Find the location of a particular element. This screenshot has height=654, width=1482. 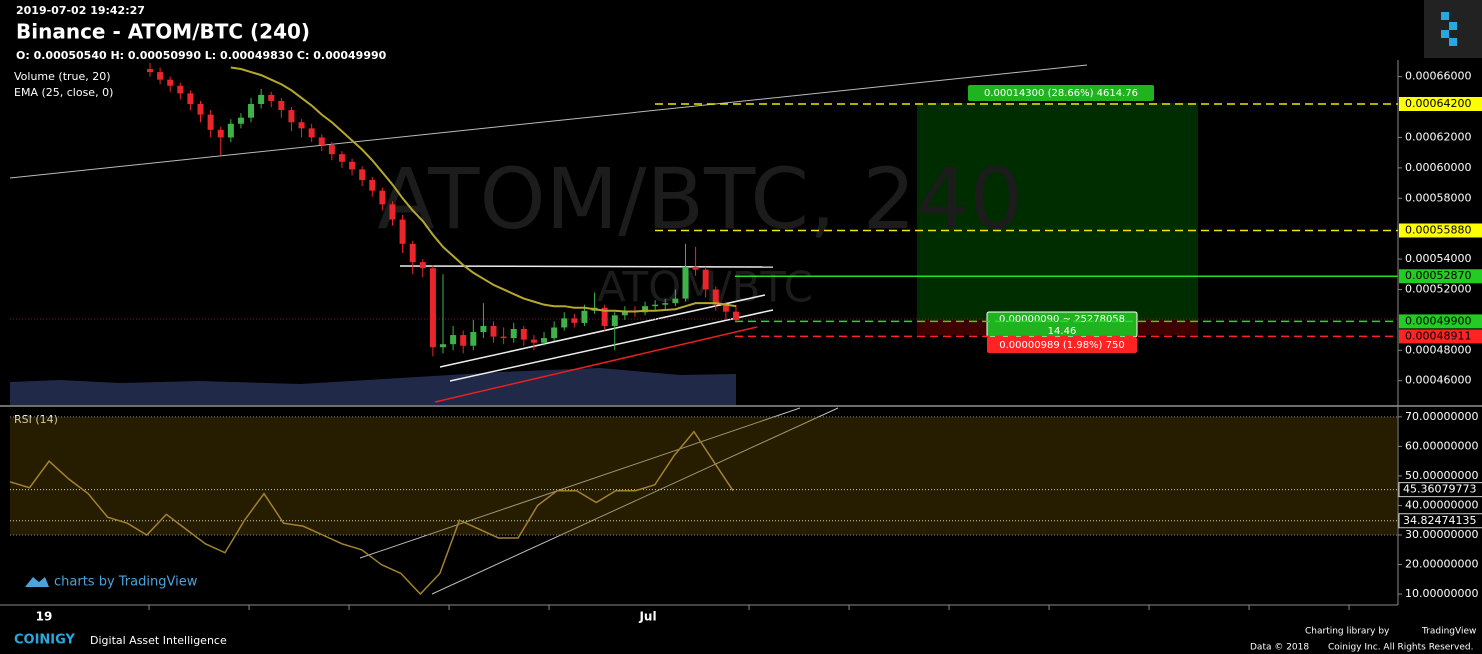

level-label: 0.00052870 is located at coordinates (1438, 275).